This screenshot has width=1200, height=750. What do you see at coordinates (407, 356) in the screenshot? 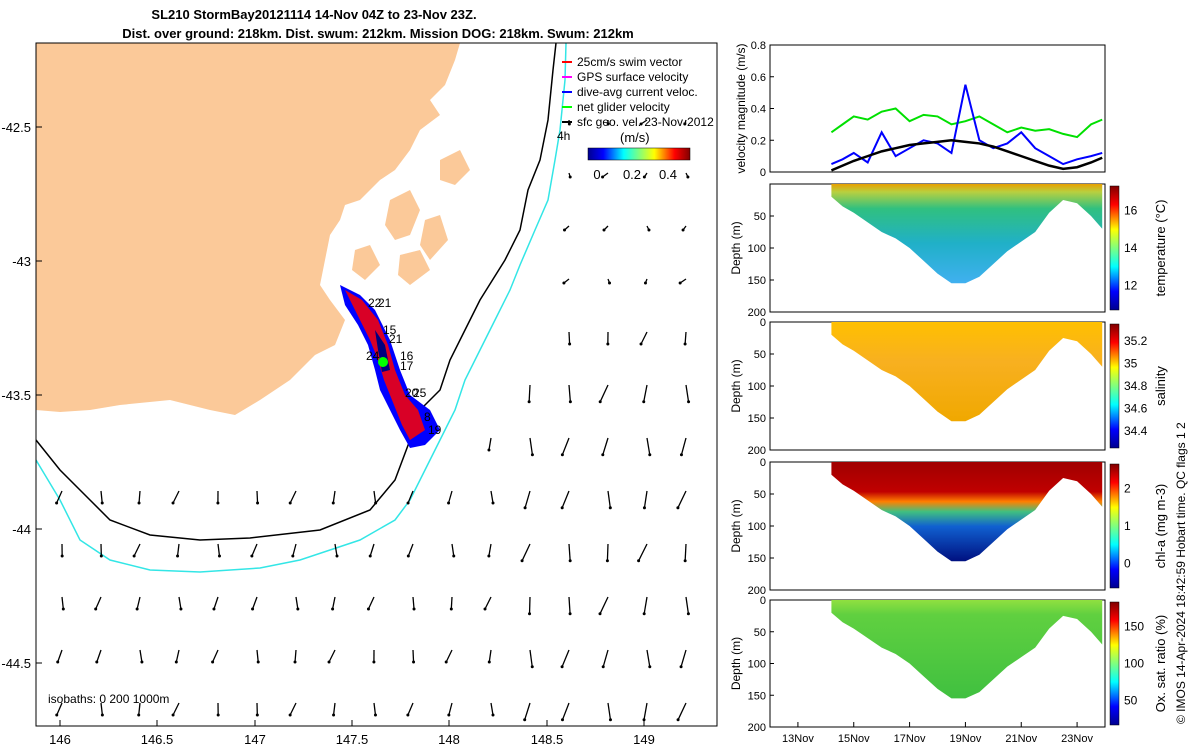
I see `track-label: 16` at bounding box center [407, 356].